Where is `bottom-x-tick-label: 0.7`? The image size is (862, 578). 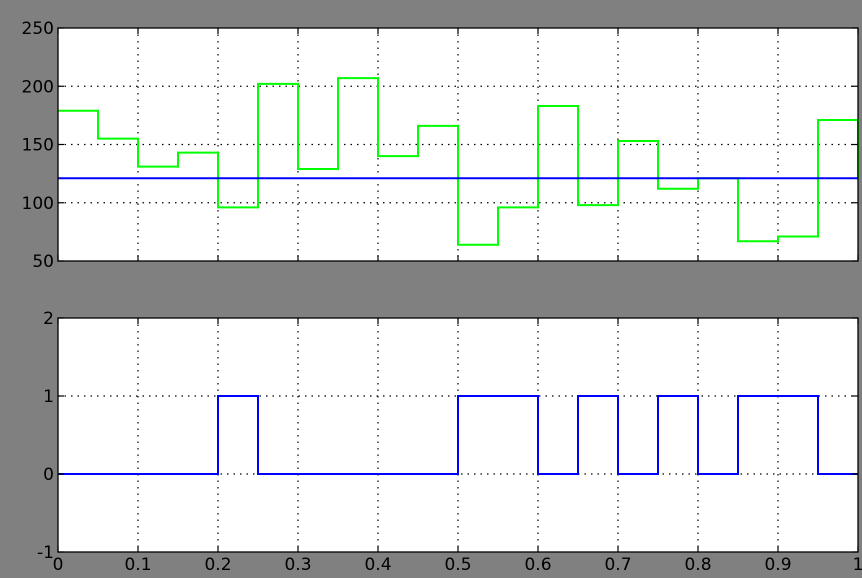 bottom-x-tick-label: 0.7 is located at coordinates (617, 564).